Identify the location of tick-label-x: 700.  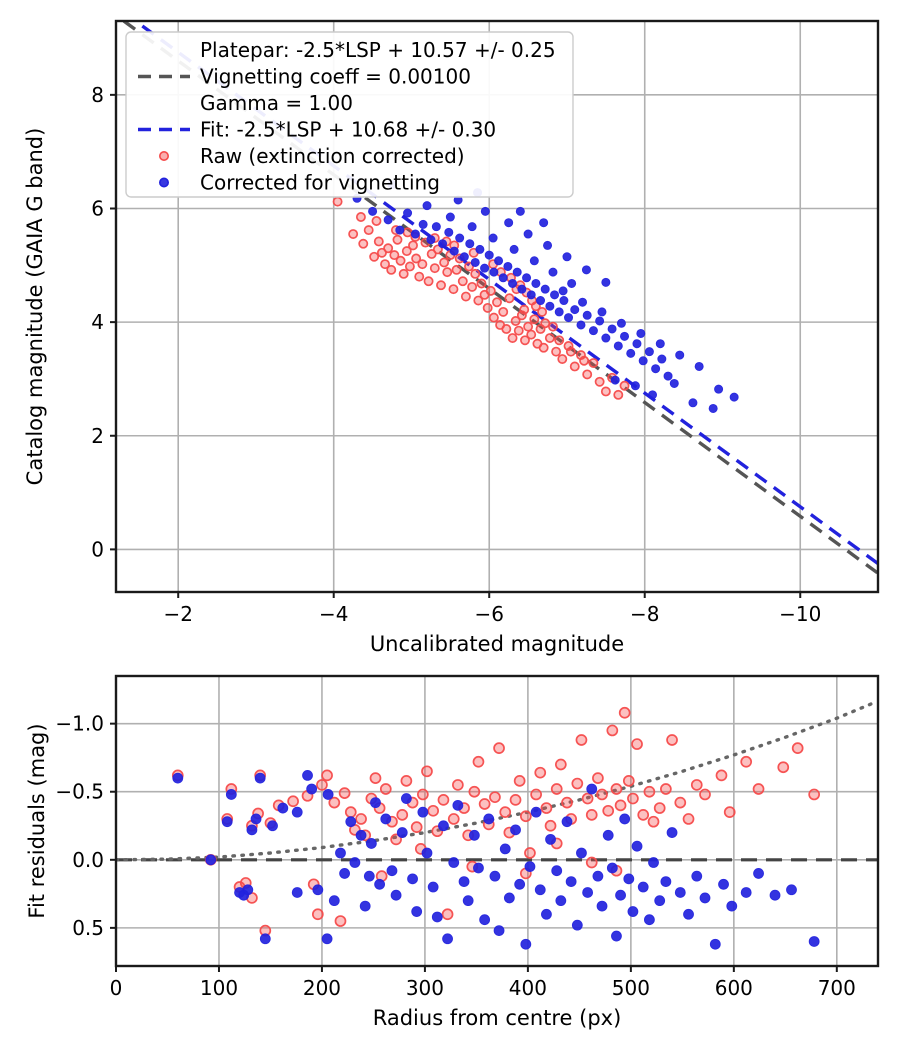
(837, 988).